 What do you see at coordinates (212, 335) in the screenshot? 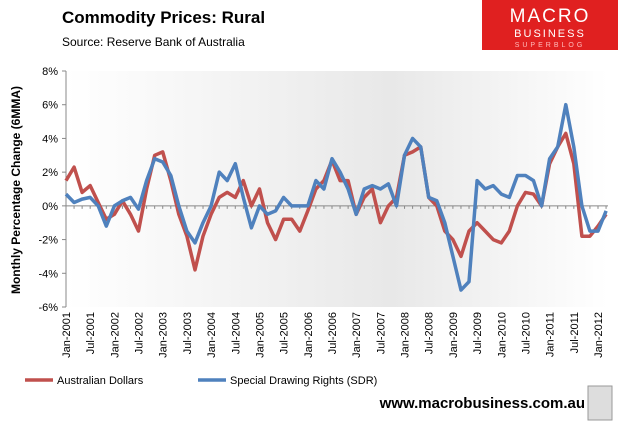
I see `x-tick-label: Jan-2004` at bounding box center [212, 335].